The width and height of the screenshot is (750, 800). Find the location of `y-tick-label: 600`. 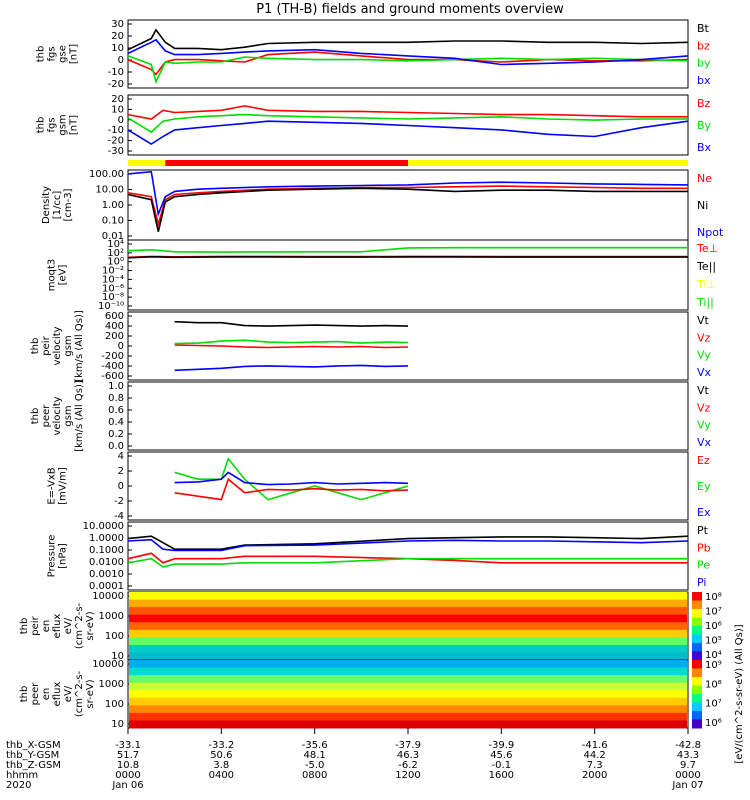

y-tick-label: 600 is located at coordinates (114, 316).